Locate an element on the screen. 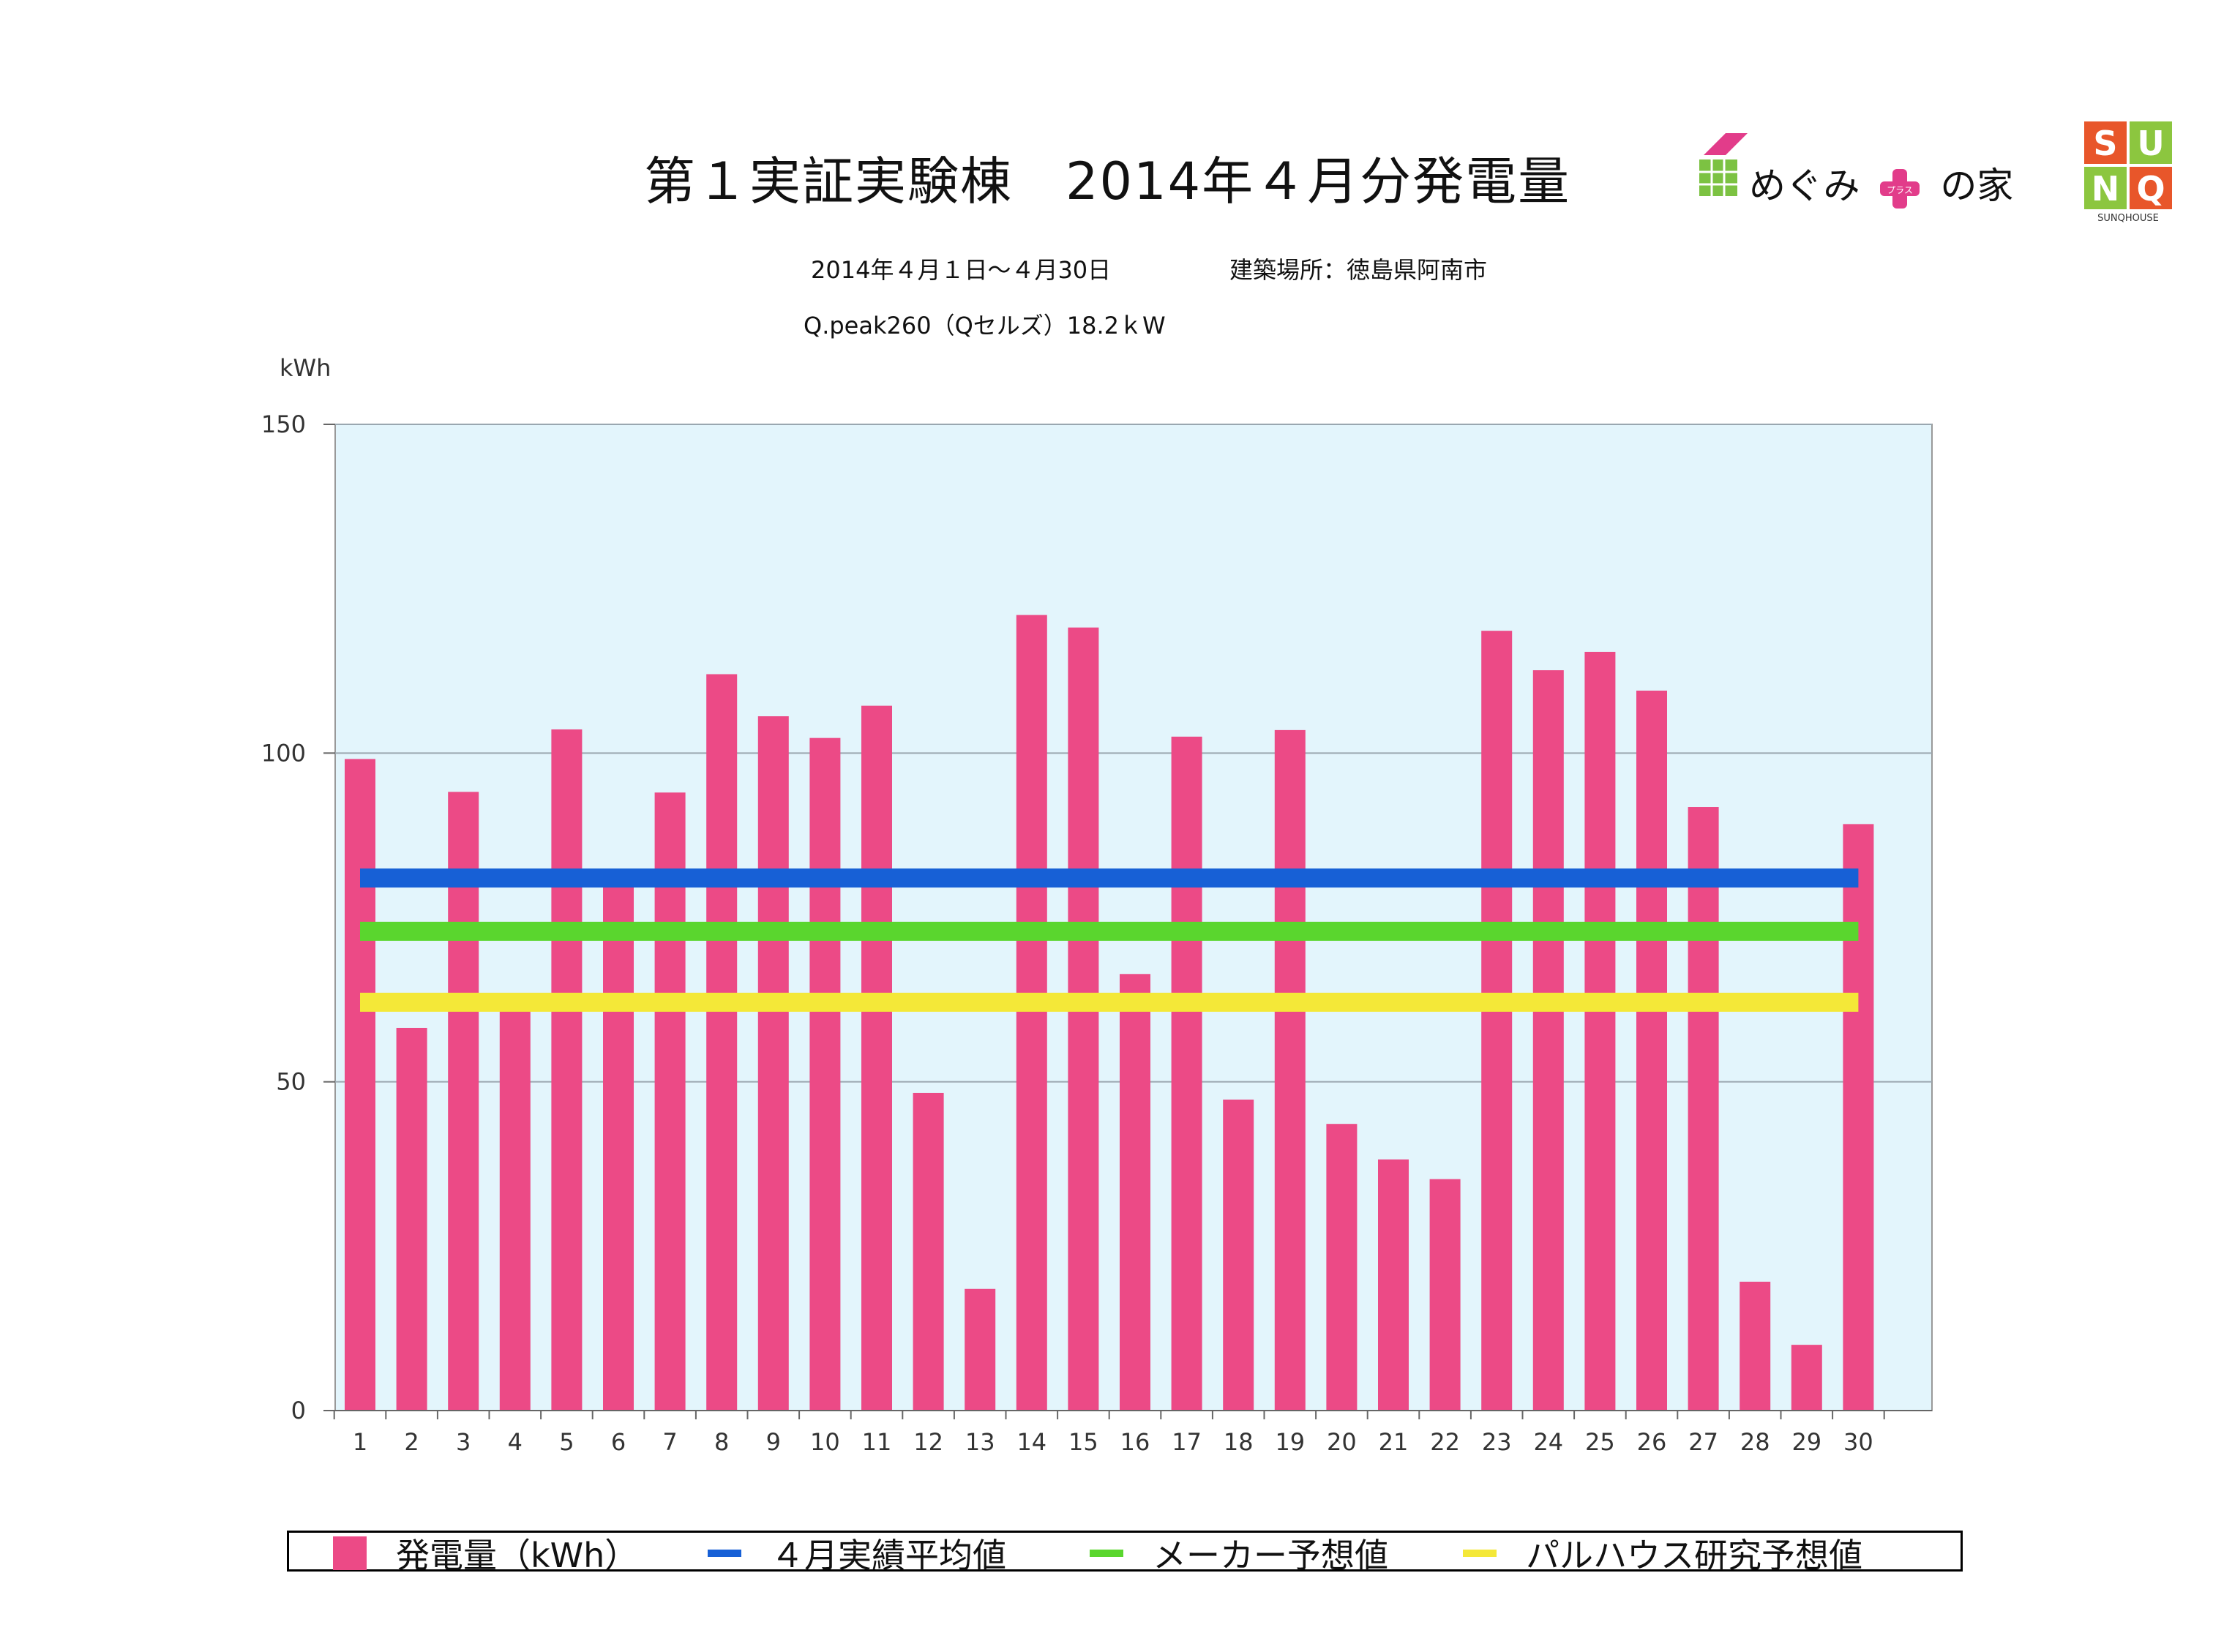 This screenshot has height=1652, width=2213. y-tick-label: 50 is located at coordinates (291, 1082).